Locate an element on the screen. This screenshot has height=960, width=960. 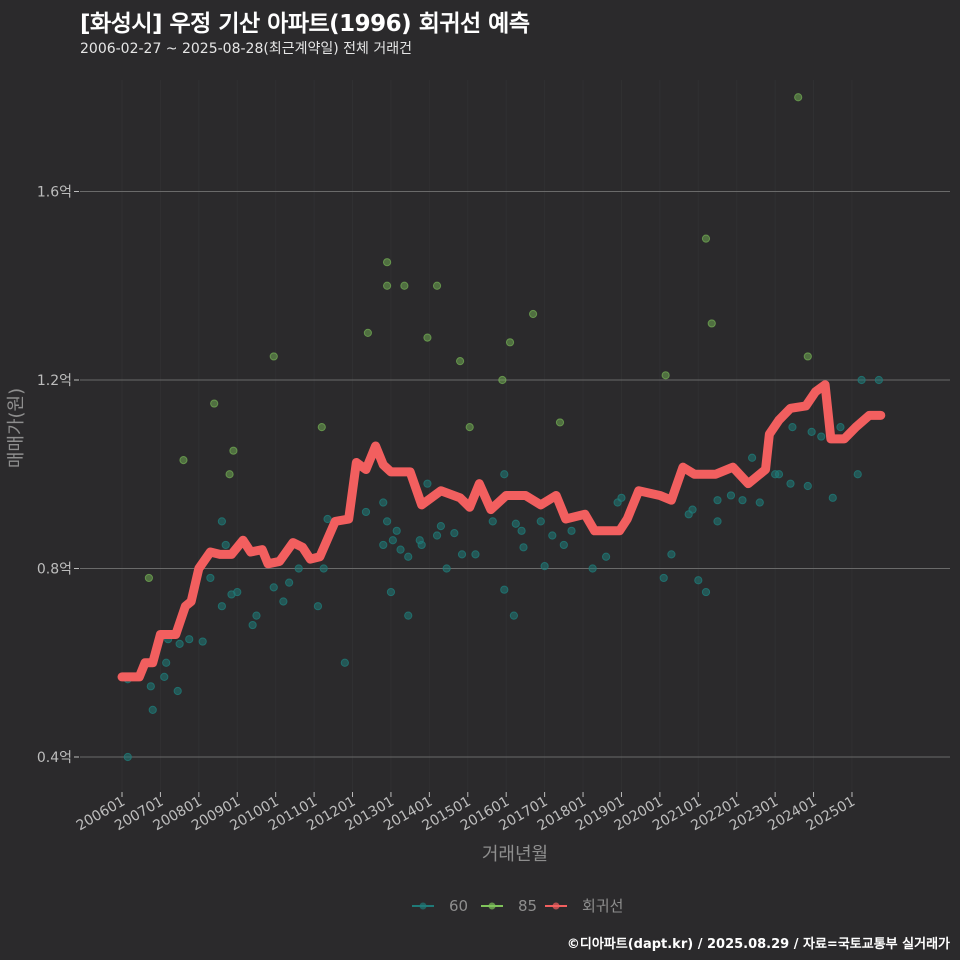
legend-label: 60 is located at coordinates (458, 906).